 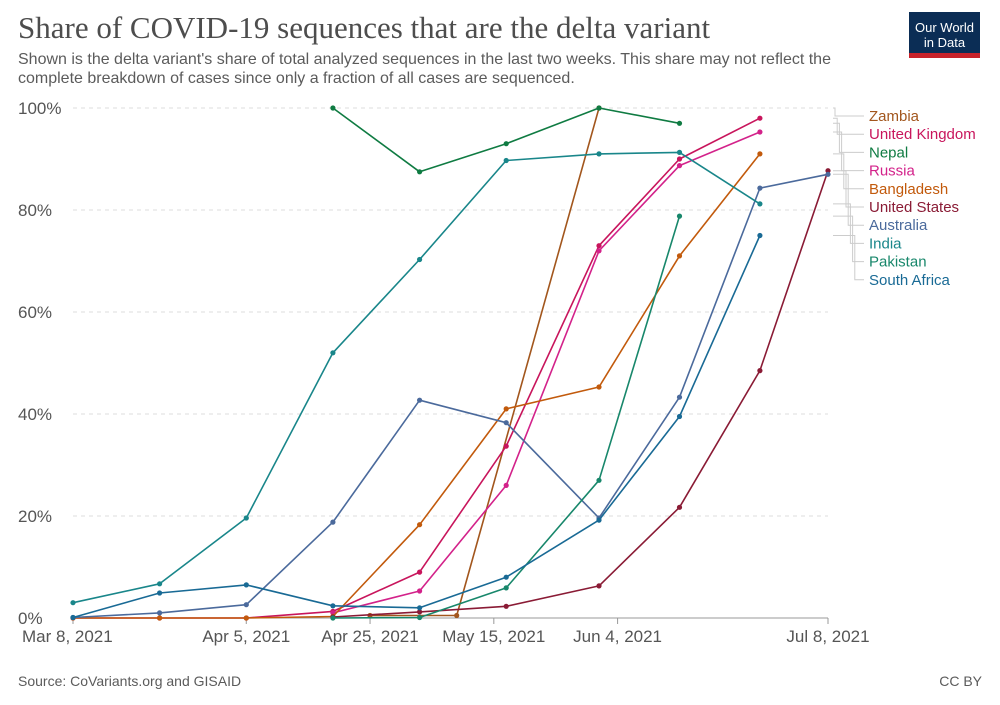 I want to click on legend-item-zambia: Zambia, so click(x=876, y=116).